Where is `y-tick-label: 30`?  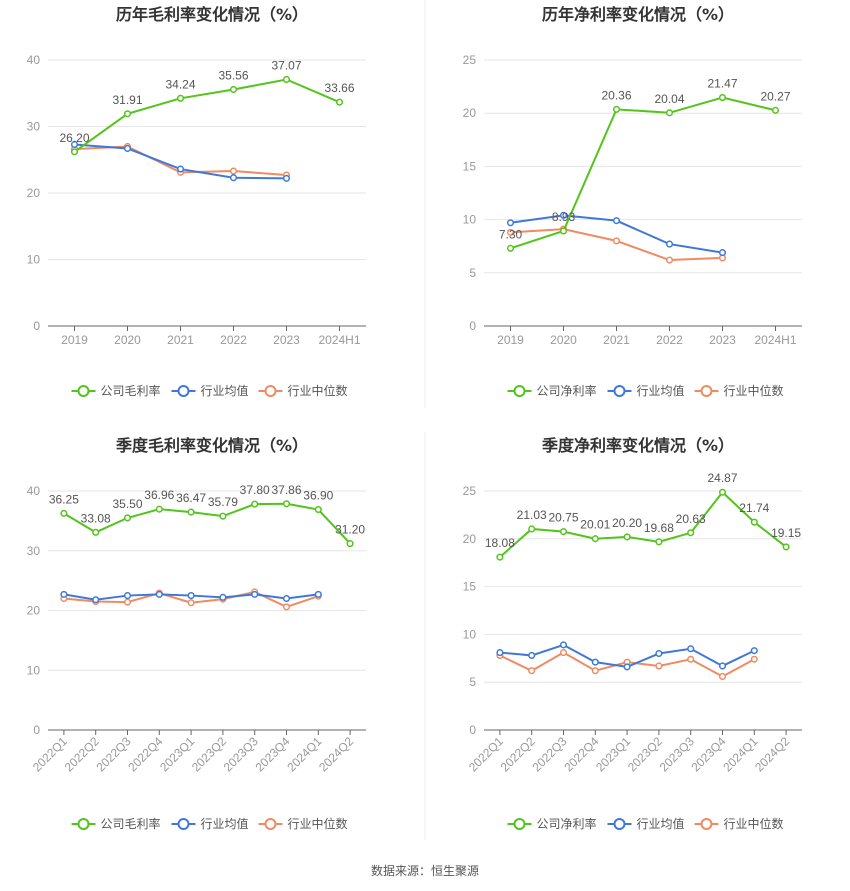 y-tick-label: 30 is located at coordinates (34, 127).